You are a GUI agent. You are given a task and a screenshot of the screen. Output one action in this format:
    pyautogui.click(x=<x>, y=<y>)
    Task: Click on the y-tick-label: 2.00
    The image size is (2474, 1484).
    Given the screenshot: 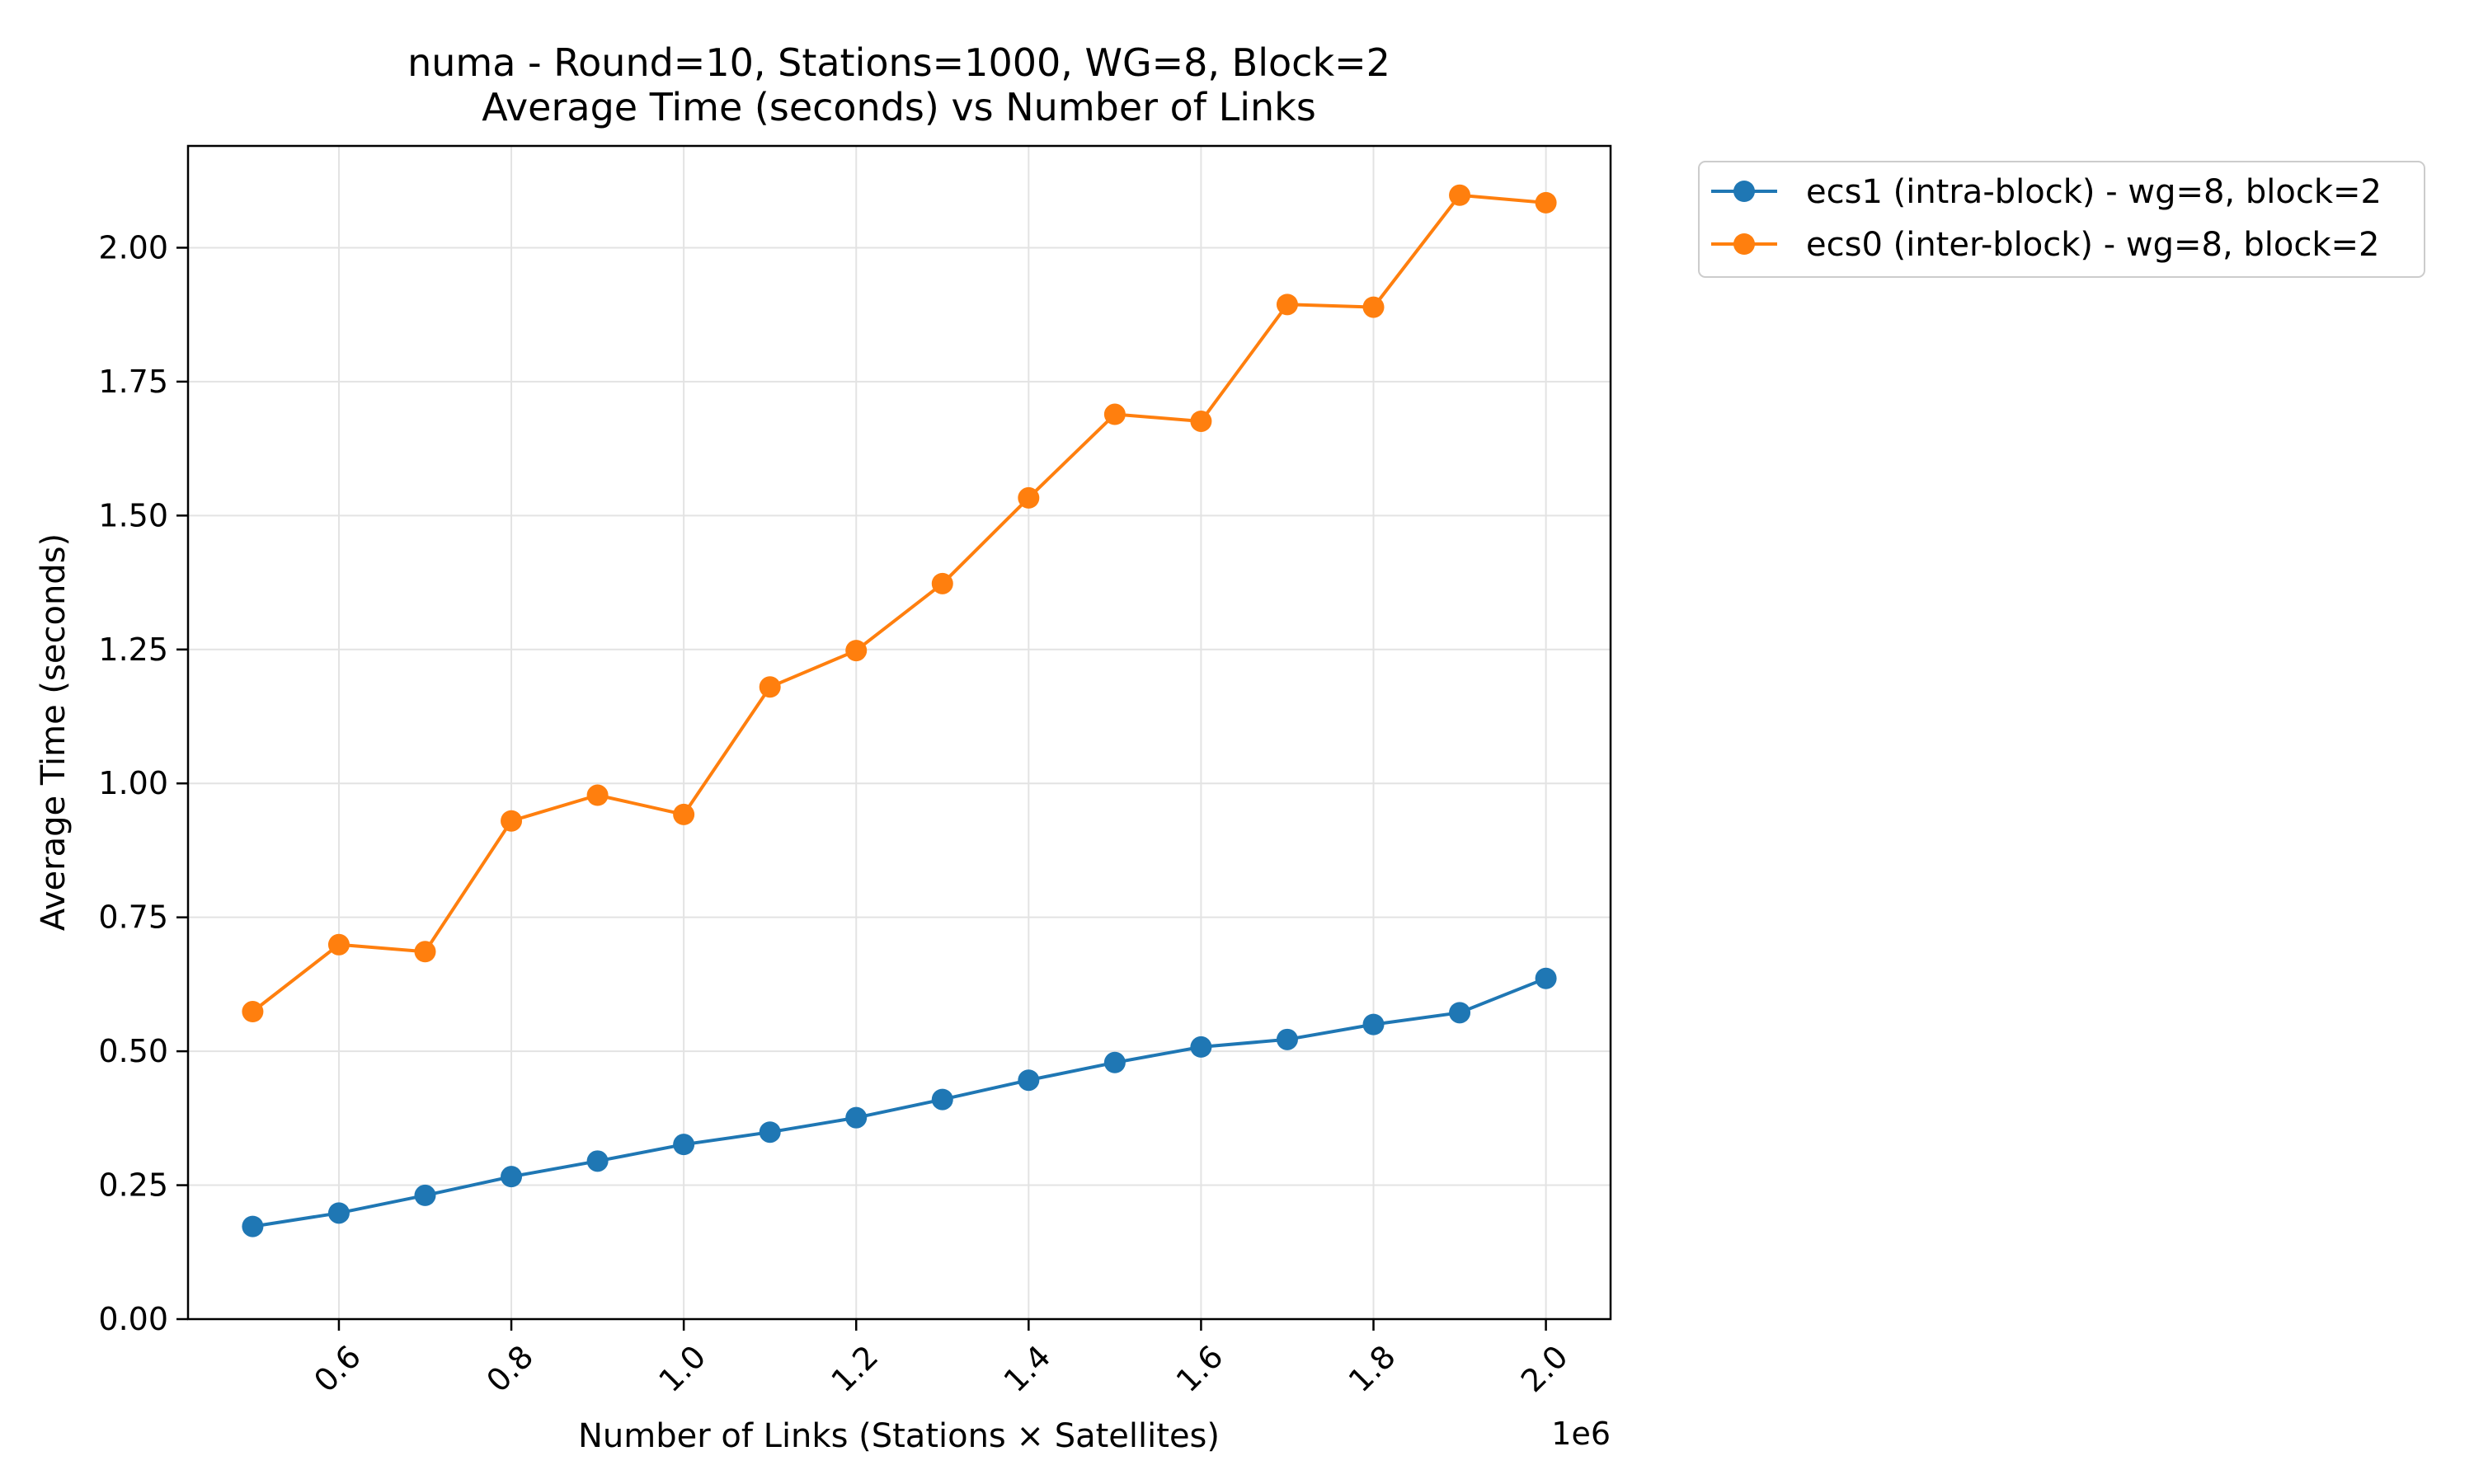 What is the action you would take?
    pyautogui.click(x=133, y=247)
    